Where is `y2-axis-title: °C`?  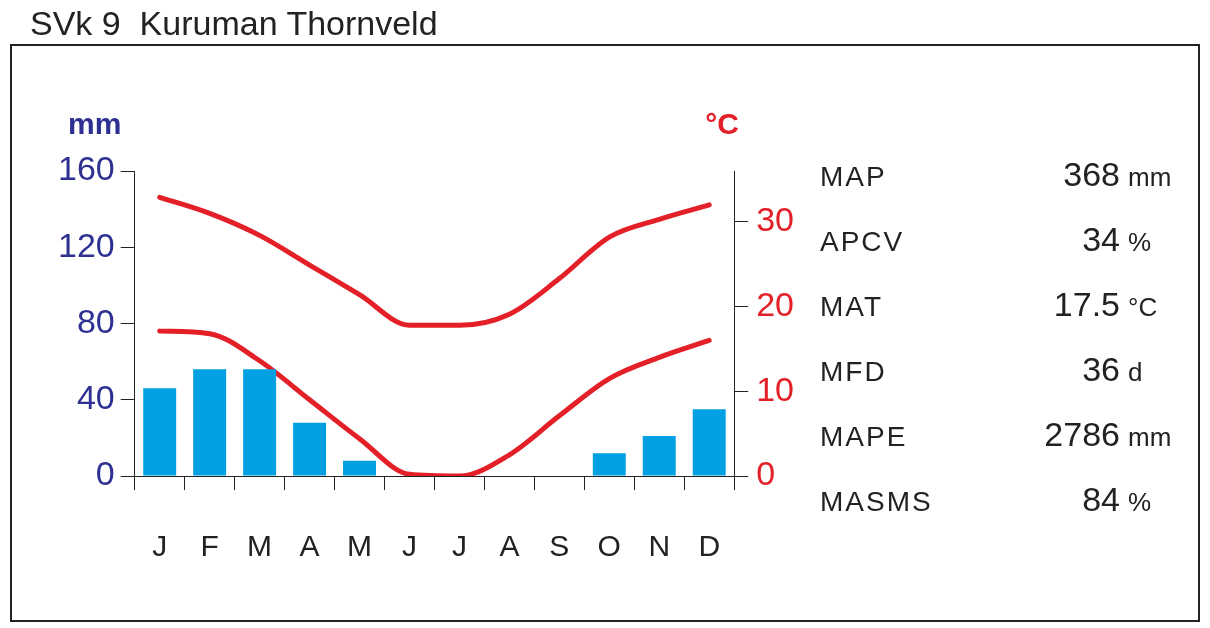 y2-axis-title: °C is located at coordinates (722, 124).